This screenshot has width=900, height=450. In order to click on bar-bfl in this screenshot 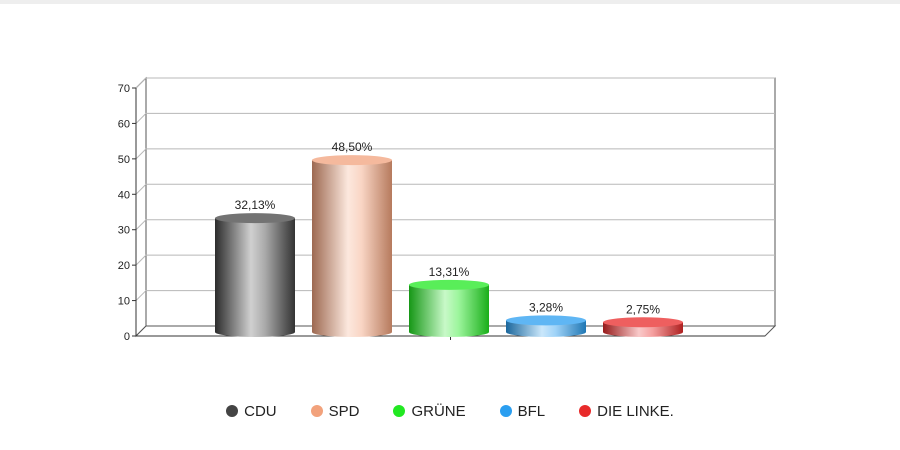, I will do `click(546, 326)`.